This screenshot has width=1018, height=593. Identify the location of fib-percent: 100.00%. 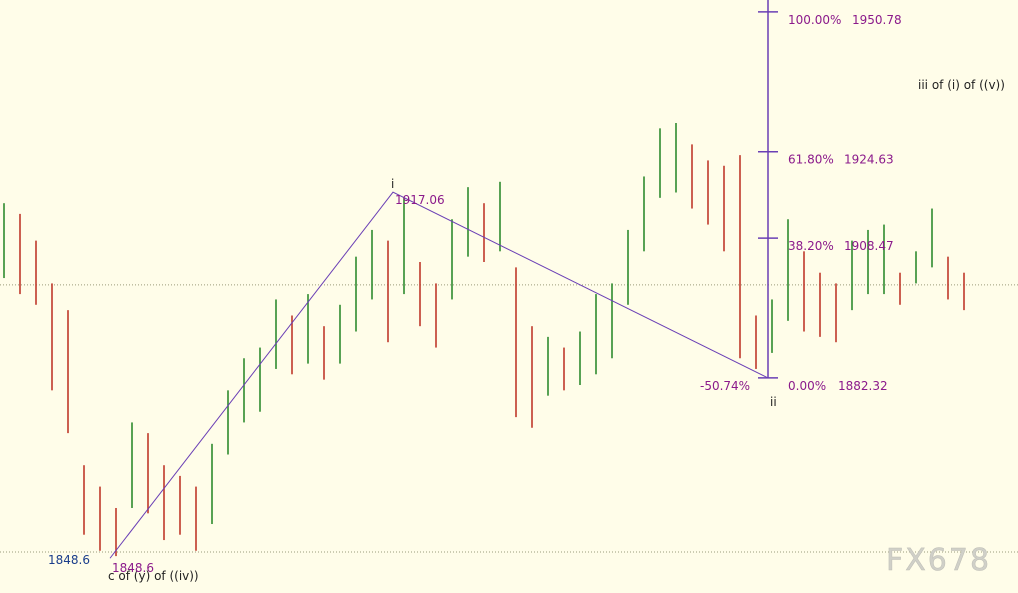
(814, 20).